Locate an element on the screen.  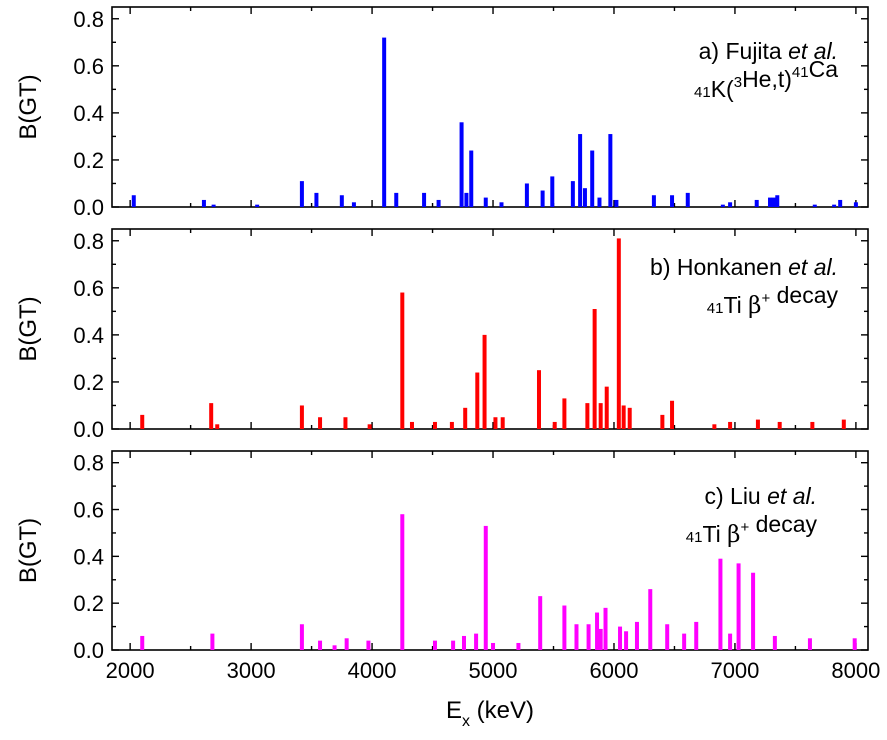
panel-c-ytick-label: 0.6 is located at coordinates (88, 510).